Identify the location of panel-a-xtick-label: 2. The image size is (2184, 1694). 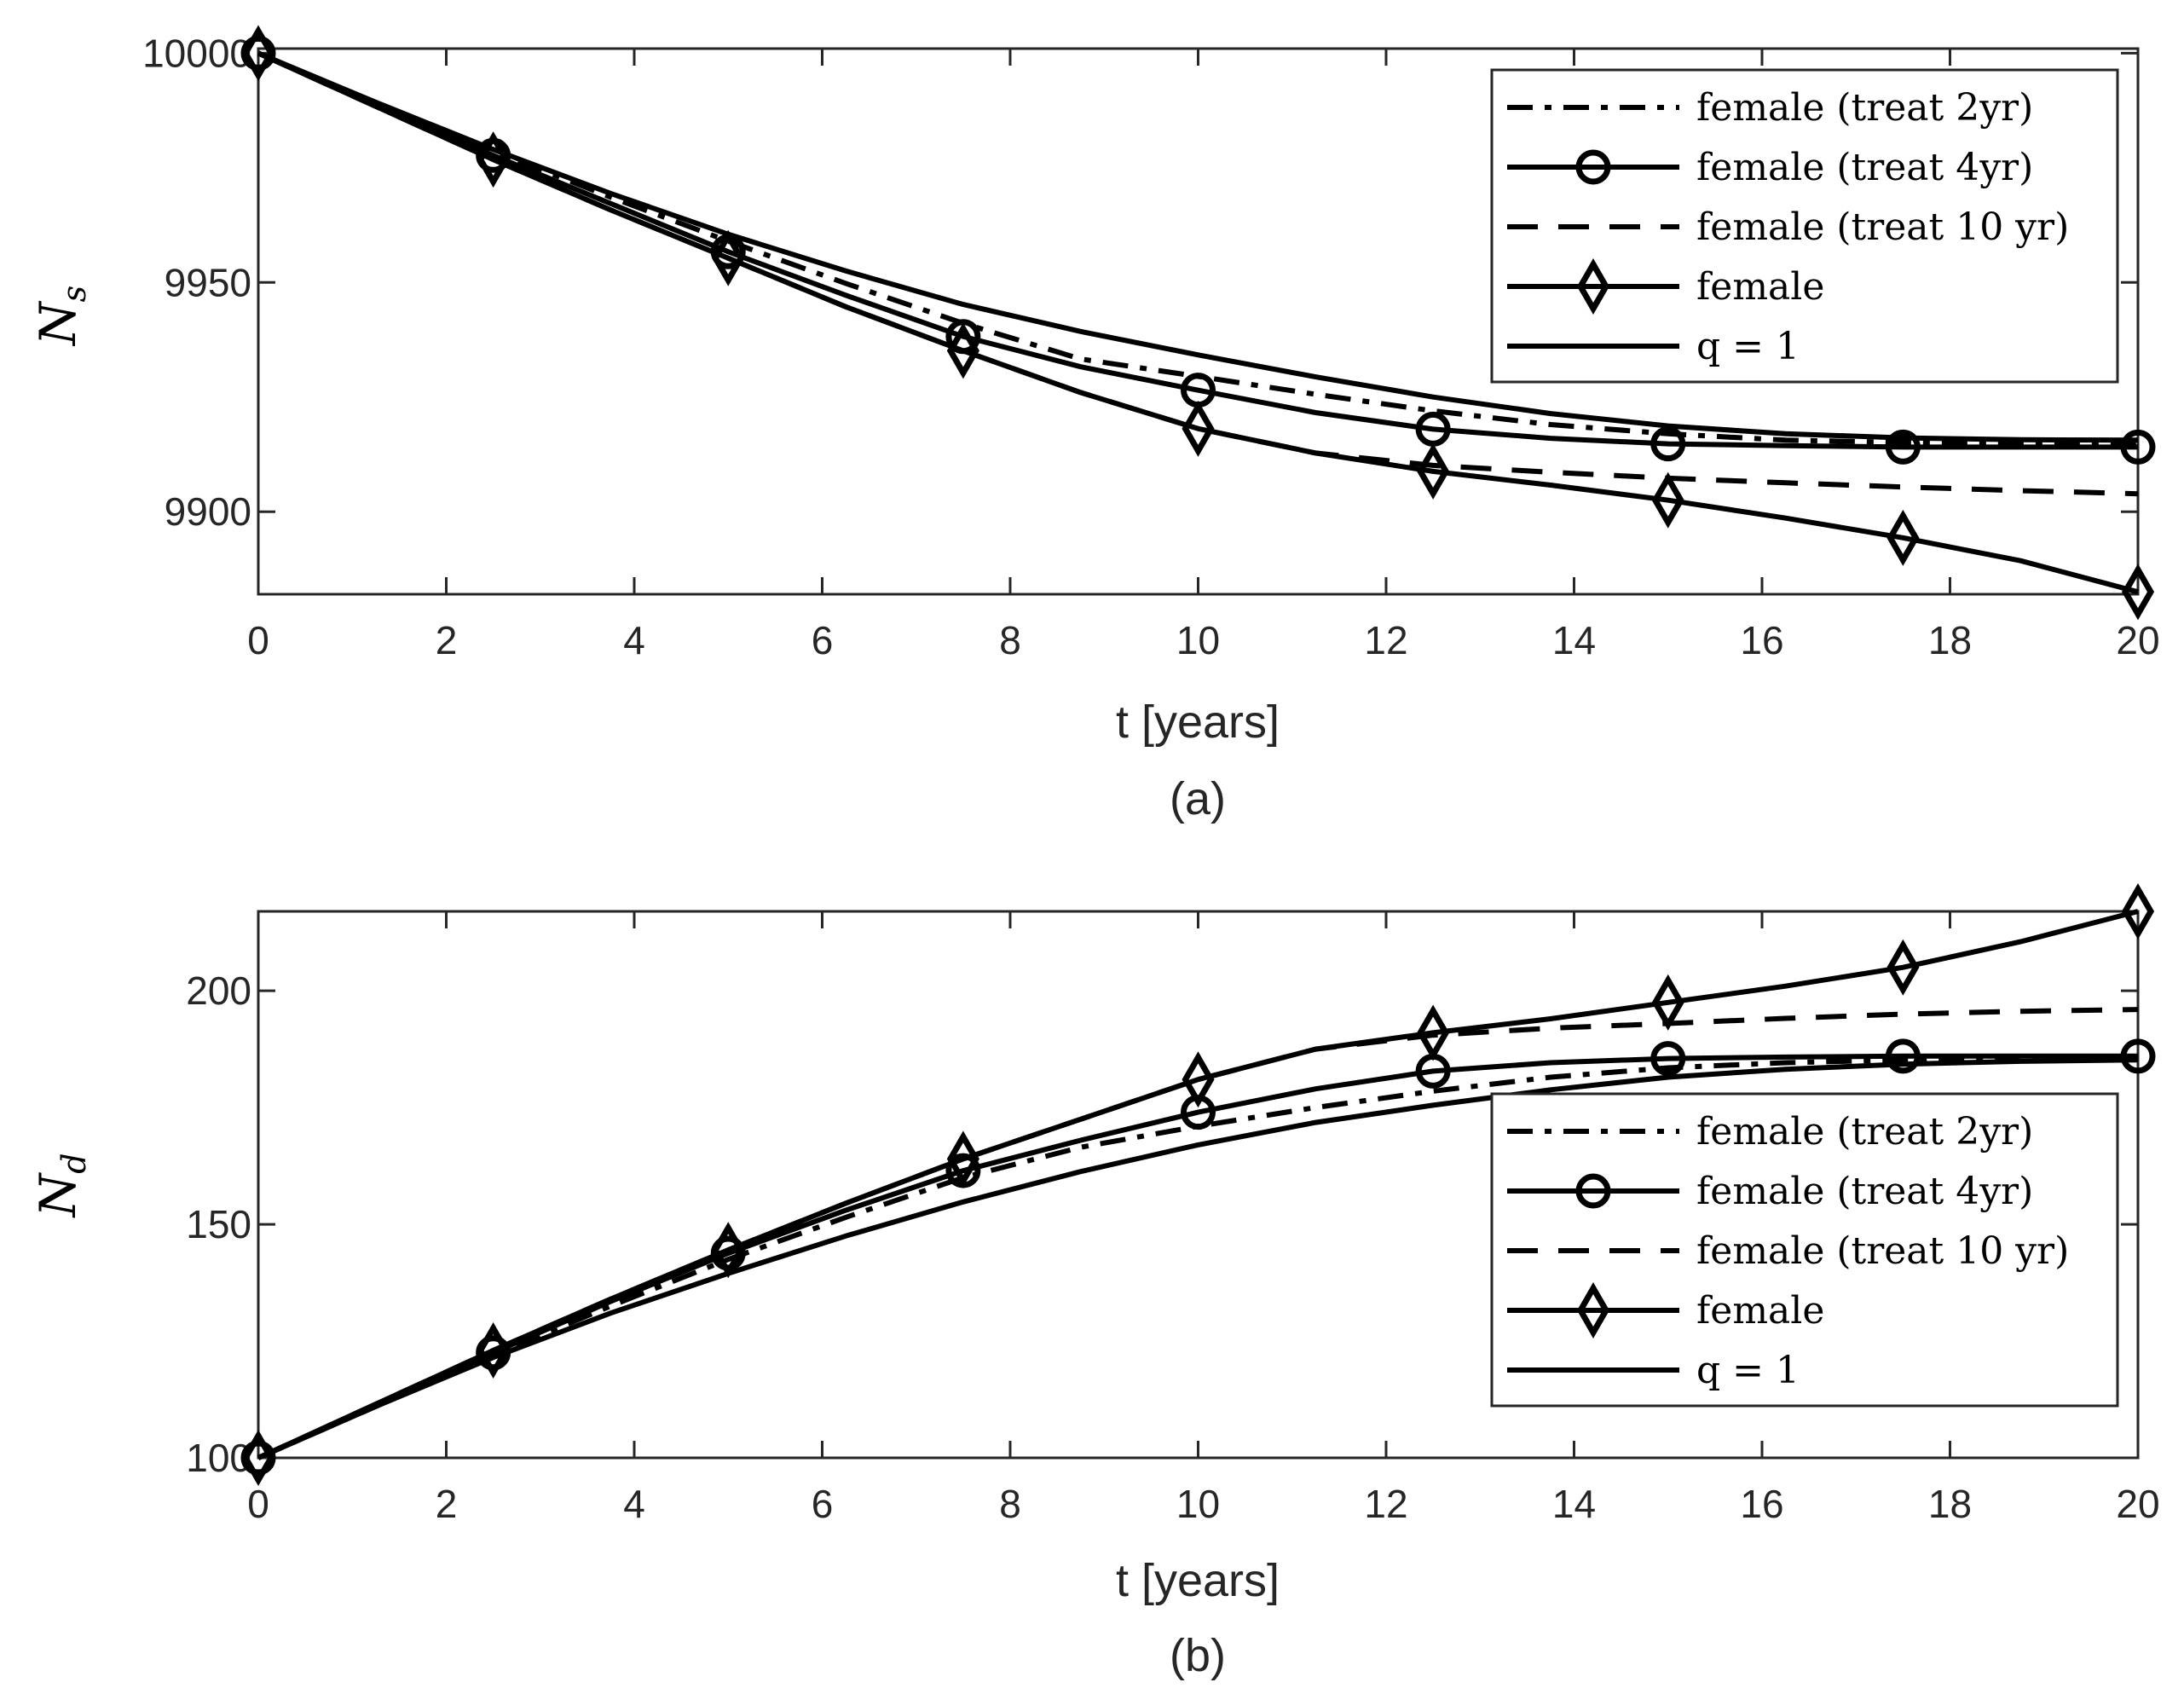
(447, 640).